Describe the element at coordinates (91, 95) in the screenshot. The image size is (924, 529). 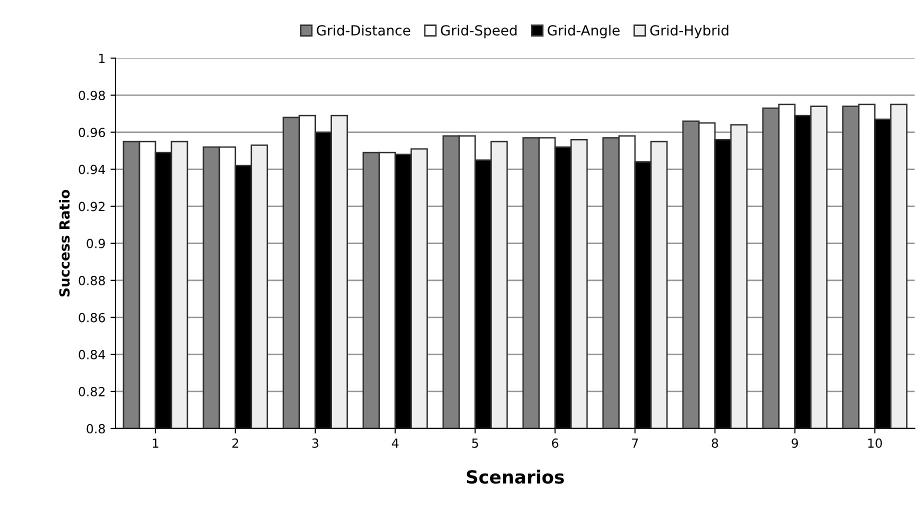
I see `y-tick-label: 0.98` at that location.